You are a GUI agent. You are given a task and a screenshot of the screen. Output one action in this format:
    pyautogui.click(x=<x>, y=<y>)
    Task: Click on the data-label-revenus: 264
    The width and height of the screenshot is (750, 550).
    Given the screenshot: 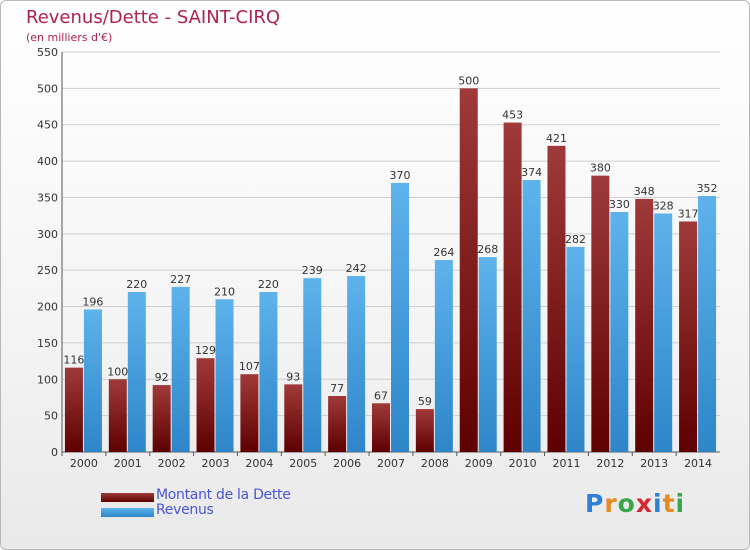 What is the action you would take?
    pyautogui.click(x=443, y=252)
    